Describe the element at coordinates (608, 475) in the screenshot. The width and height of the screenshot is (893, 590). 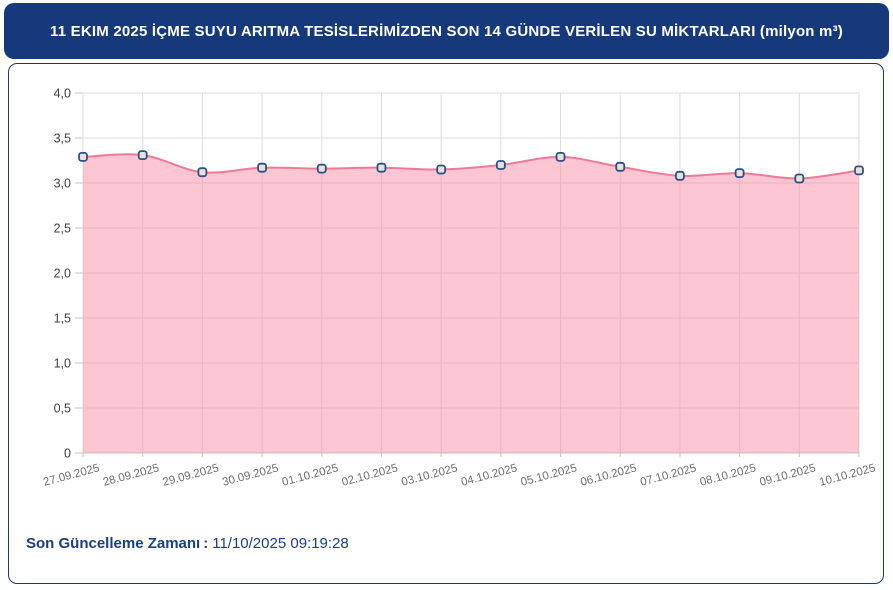
I see `x-axis-label: 06.10.2025` at that location.